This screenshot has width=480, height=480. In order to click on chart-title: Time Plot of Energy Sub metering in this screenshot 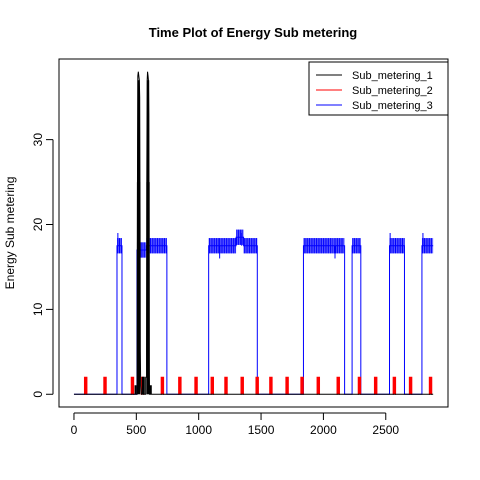, I will do `click(253, 32)`.